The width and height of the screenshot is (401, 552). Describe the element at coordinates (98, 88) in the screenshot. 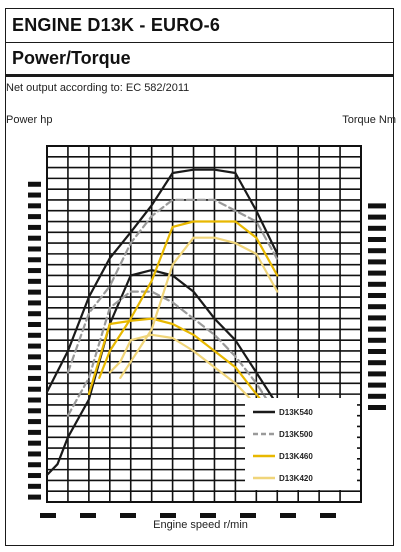

I see `output-note: Net output according to: EC 582/2011` at that location.